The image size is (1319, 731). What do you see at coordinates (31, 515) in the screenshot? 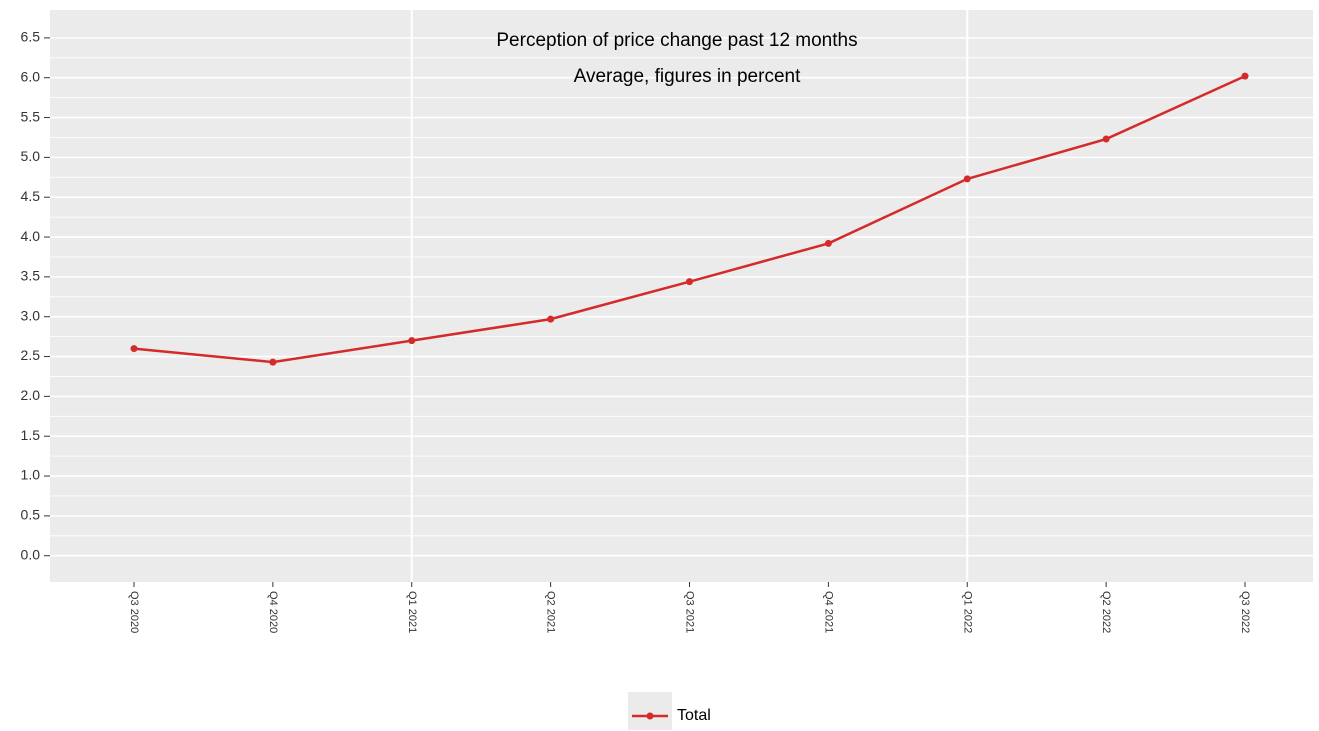
I see `y-tick-label: 0.5` at bounding box center [31, 515].